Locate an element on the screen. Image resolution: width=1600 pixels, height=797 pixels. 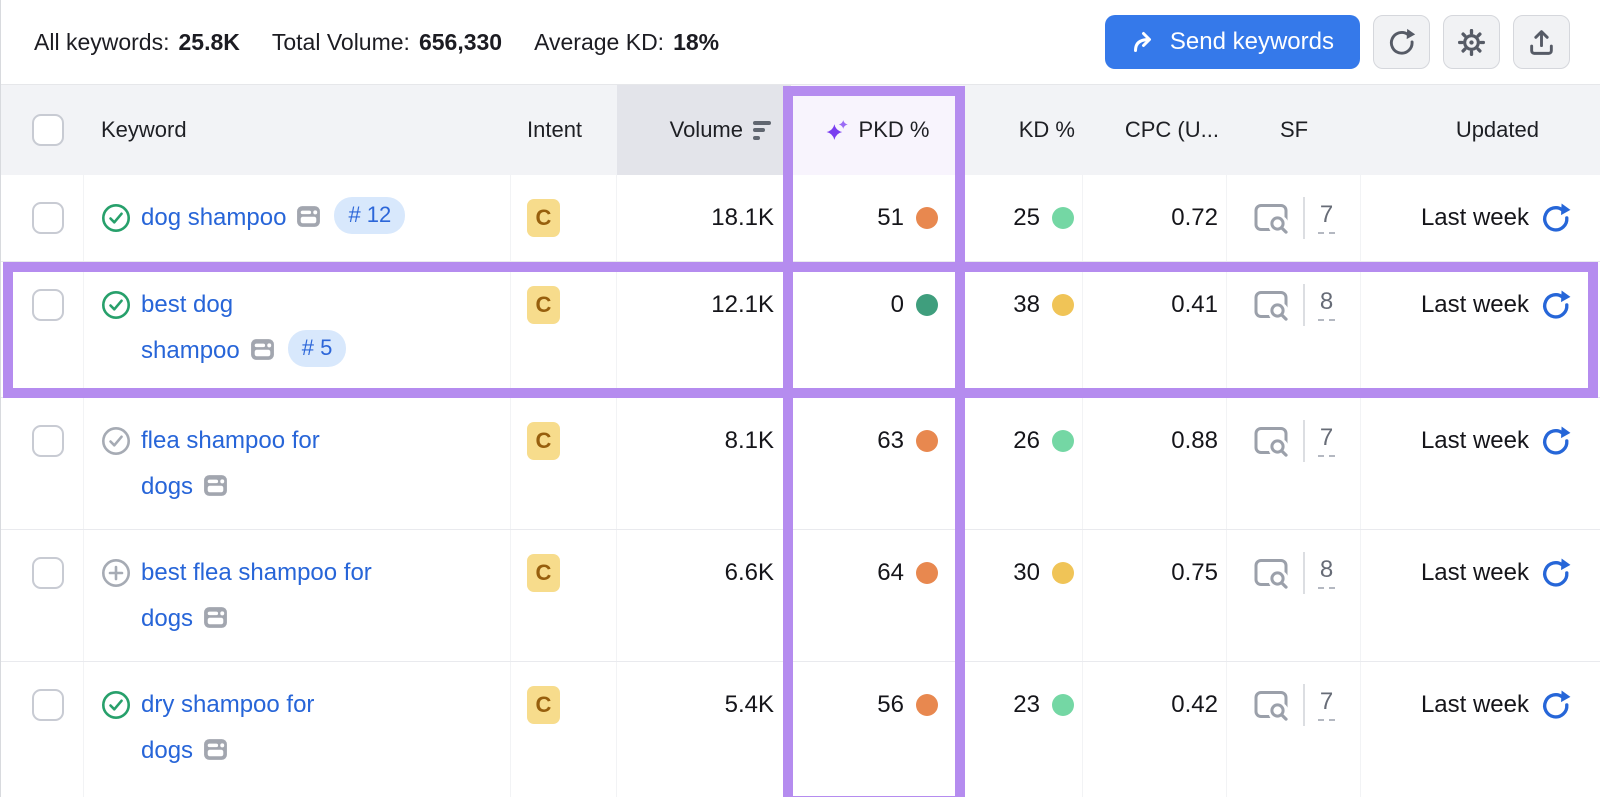
header-pkd: PKD % is located at coordinates (877, 130).